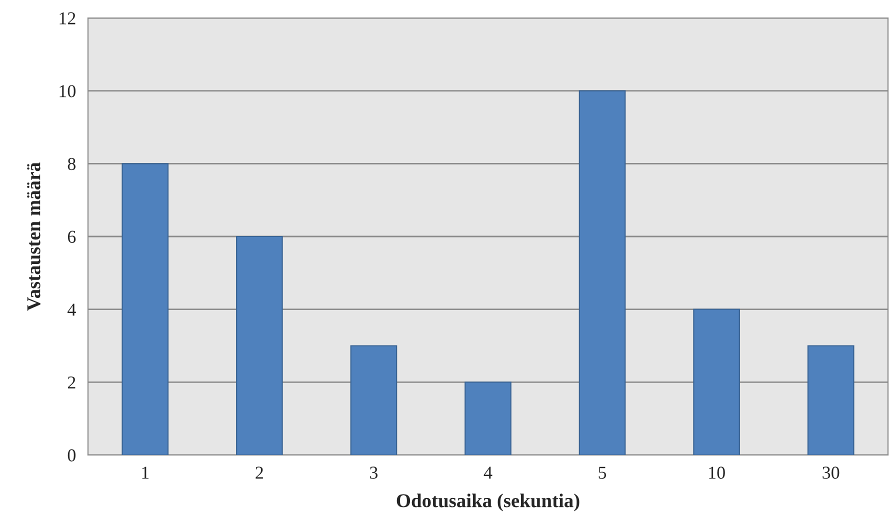 Image resolution: width=895 pixels, height=531 pixels. Describe the element at coordinates (488, 472) in the screenshot. I see `x-tick-label: 4` at that location.